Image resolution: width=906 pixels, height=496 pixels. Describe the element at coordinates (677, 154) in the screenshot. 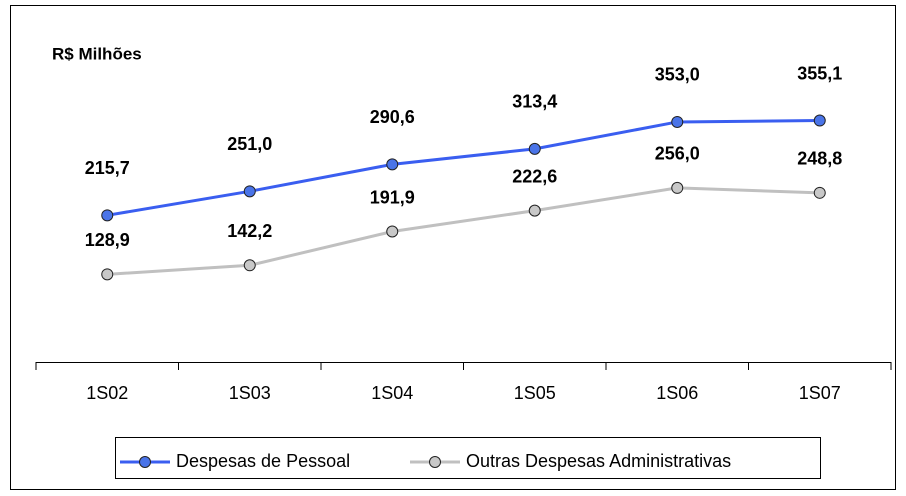

I see `value-label: 256,0` at that location.